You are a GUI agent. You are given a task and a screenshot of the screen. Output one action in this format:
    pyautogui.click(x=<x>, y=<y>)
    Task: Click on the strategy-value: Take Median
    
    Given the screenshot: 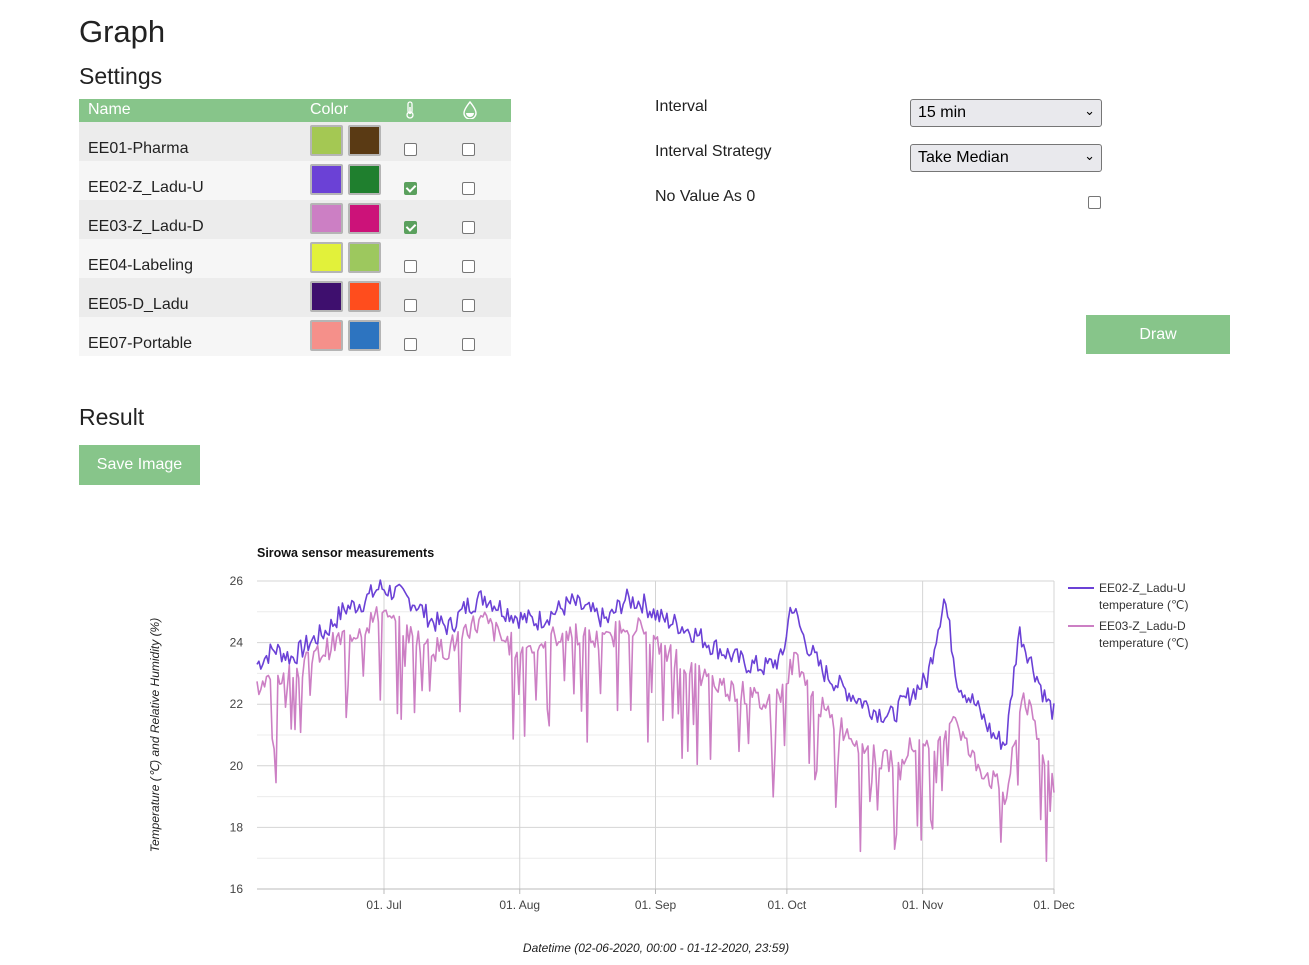 What is the action you would take?
    pyautogui.click(x=963, y=157)
    